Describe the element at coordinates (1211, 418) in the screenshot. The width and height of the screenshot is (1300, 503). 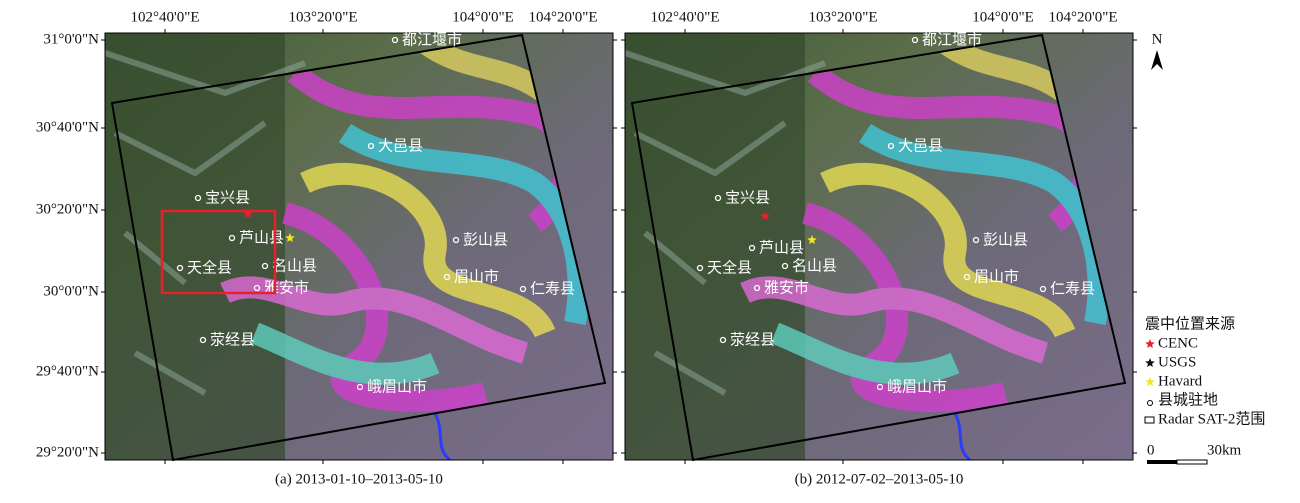
I see `legend-label: Radar SAT-2范围` at that location.